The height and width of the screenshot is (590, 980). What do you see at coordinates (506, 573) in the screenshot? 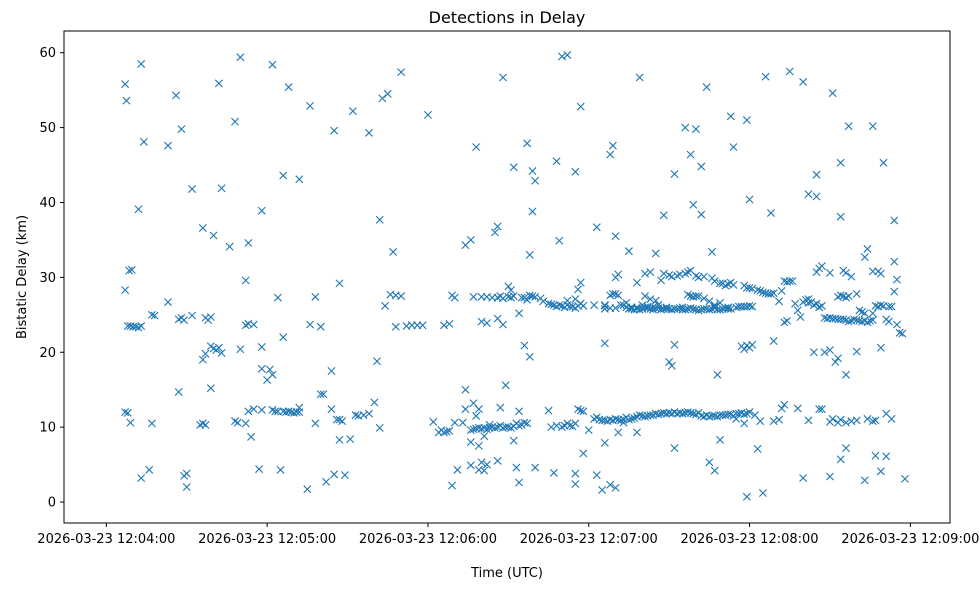
I see `x-axis-title: Time (UTC)` at bounding box center [506, 573].